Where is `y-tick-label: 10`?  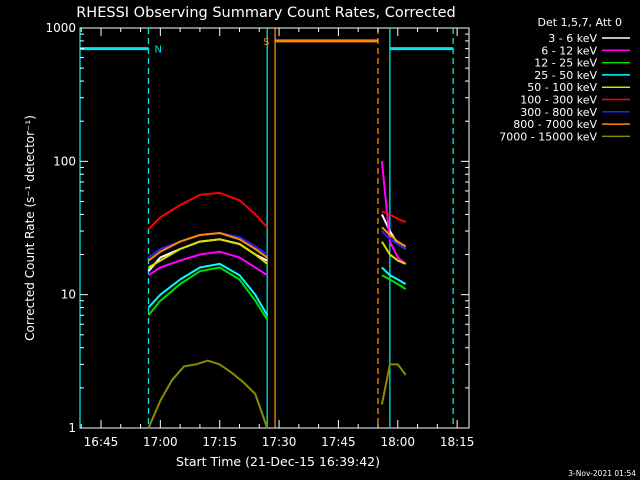
y-tick-label: 10 is located at coordinates (68, 295).